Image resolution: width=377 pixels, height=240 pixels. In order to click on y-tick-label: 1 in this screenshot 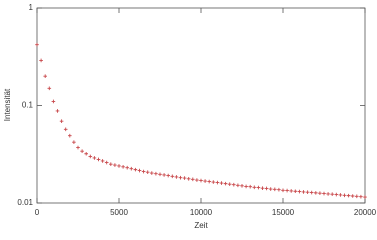, I will do `click(31, 7)`.